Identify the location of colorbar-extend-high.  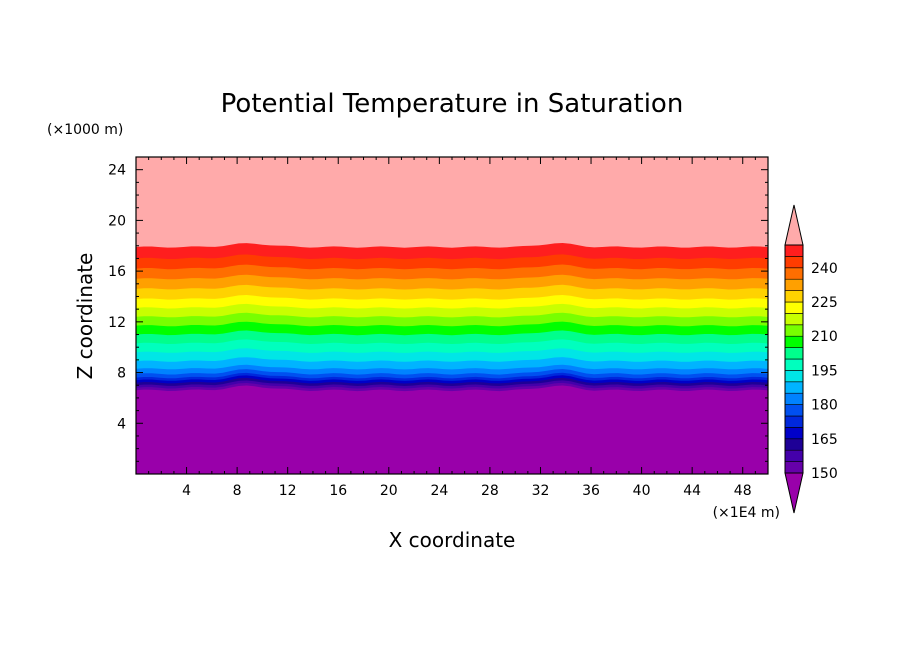
(794, 225).